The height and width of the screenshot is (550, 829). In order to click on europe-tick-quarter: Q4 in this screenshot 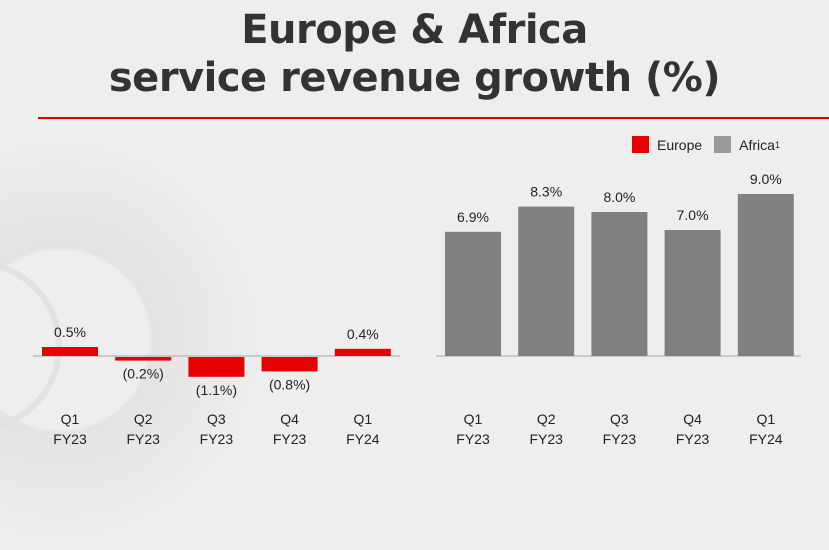, I will do `click(289, 419)`.